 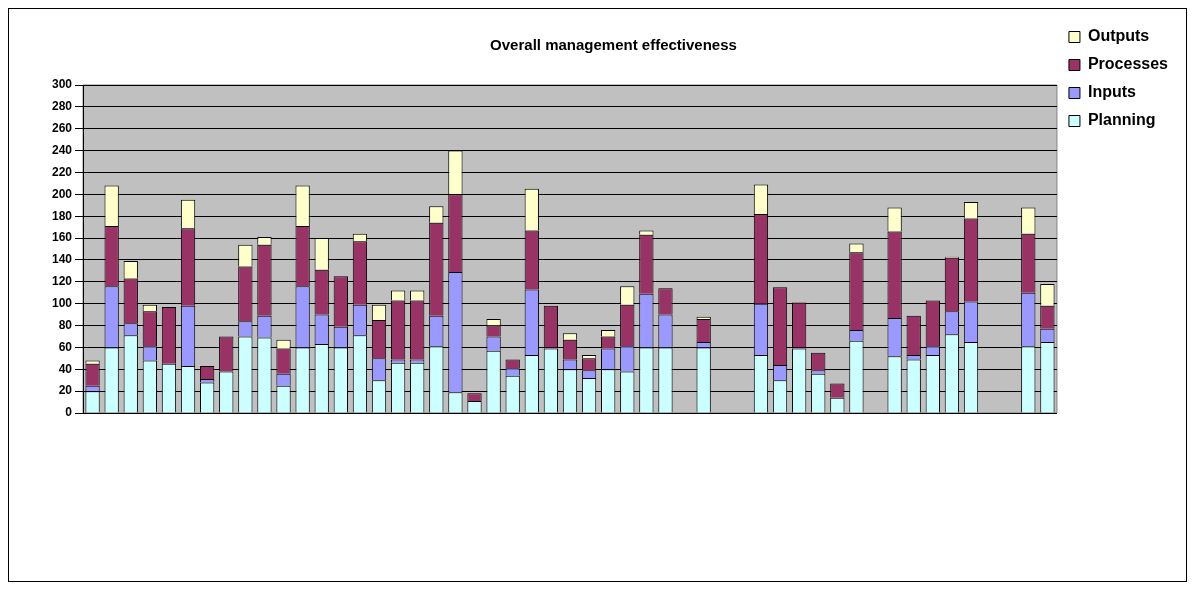 I want to click on y-tick-label: 40, so click(x=65, y=368).